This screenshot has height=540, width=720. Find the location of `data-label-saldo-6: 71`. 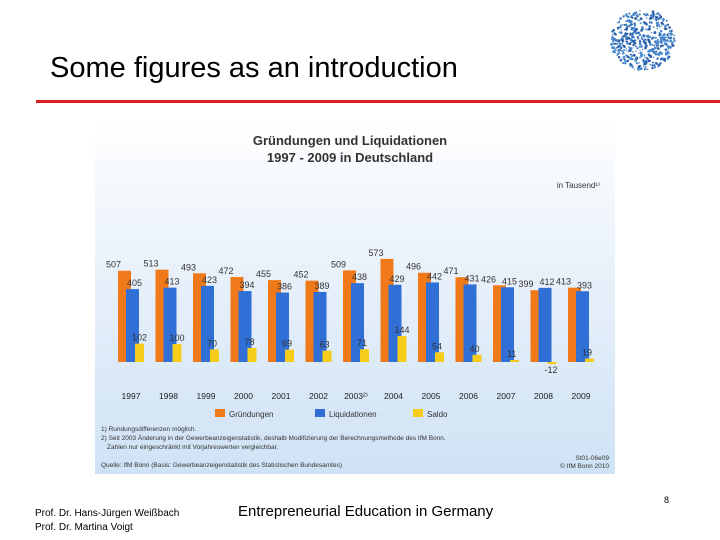

data-label-saldo-6: 71 is located at coordinates (362, 343).